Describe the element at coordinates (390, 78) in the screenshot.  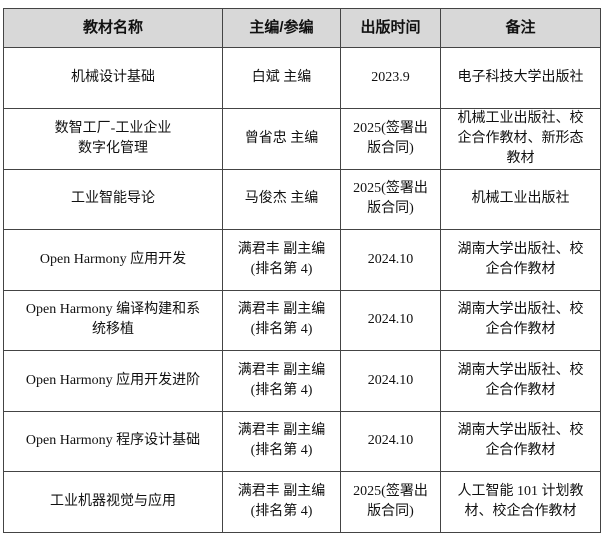
I see `cell-date: 2023.9` at that location.